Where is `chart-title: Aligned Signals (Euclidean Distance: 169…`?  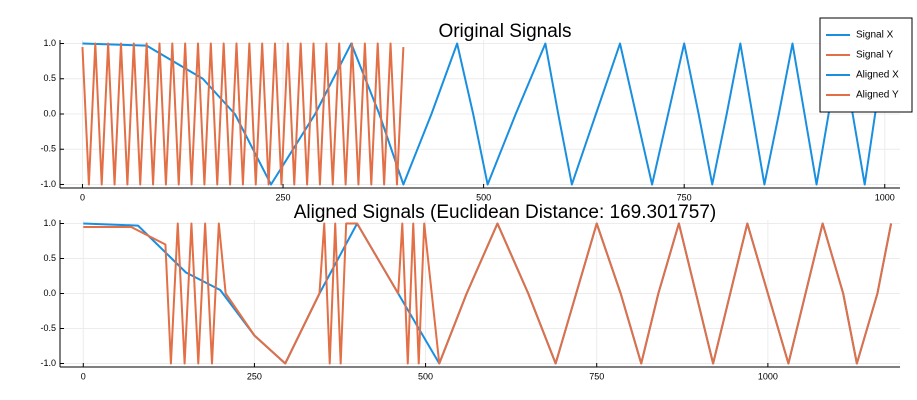
chart-title: Aligned Signals (Euclidean Distance: 169… is located at coordinates (505, 212).